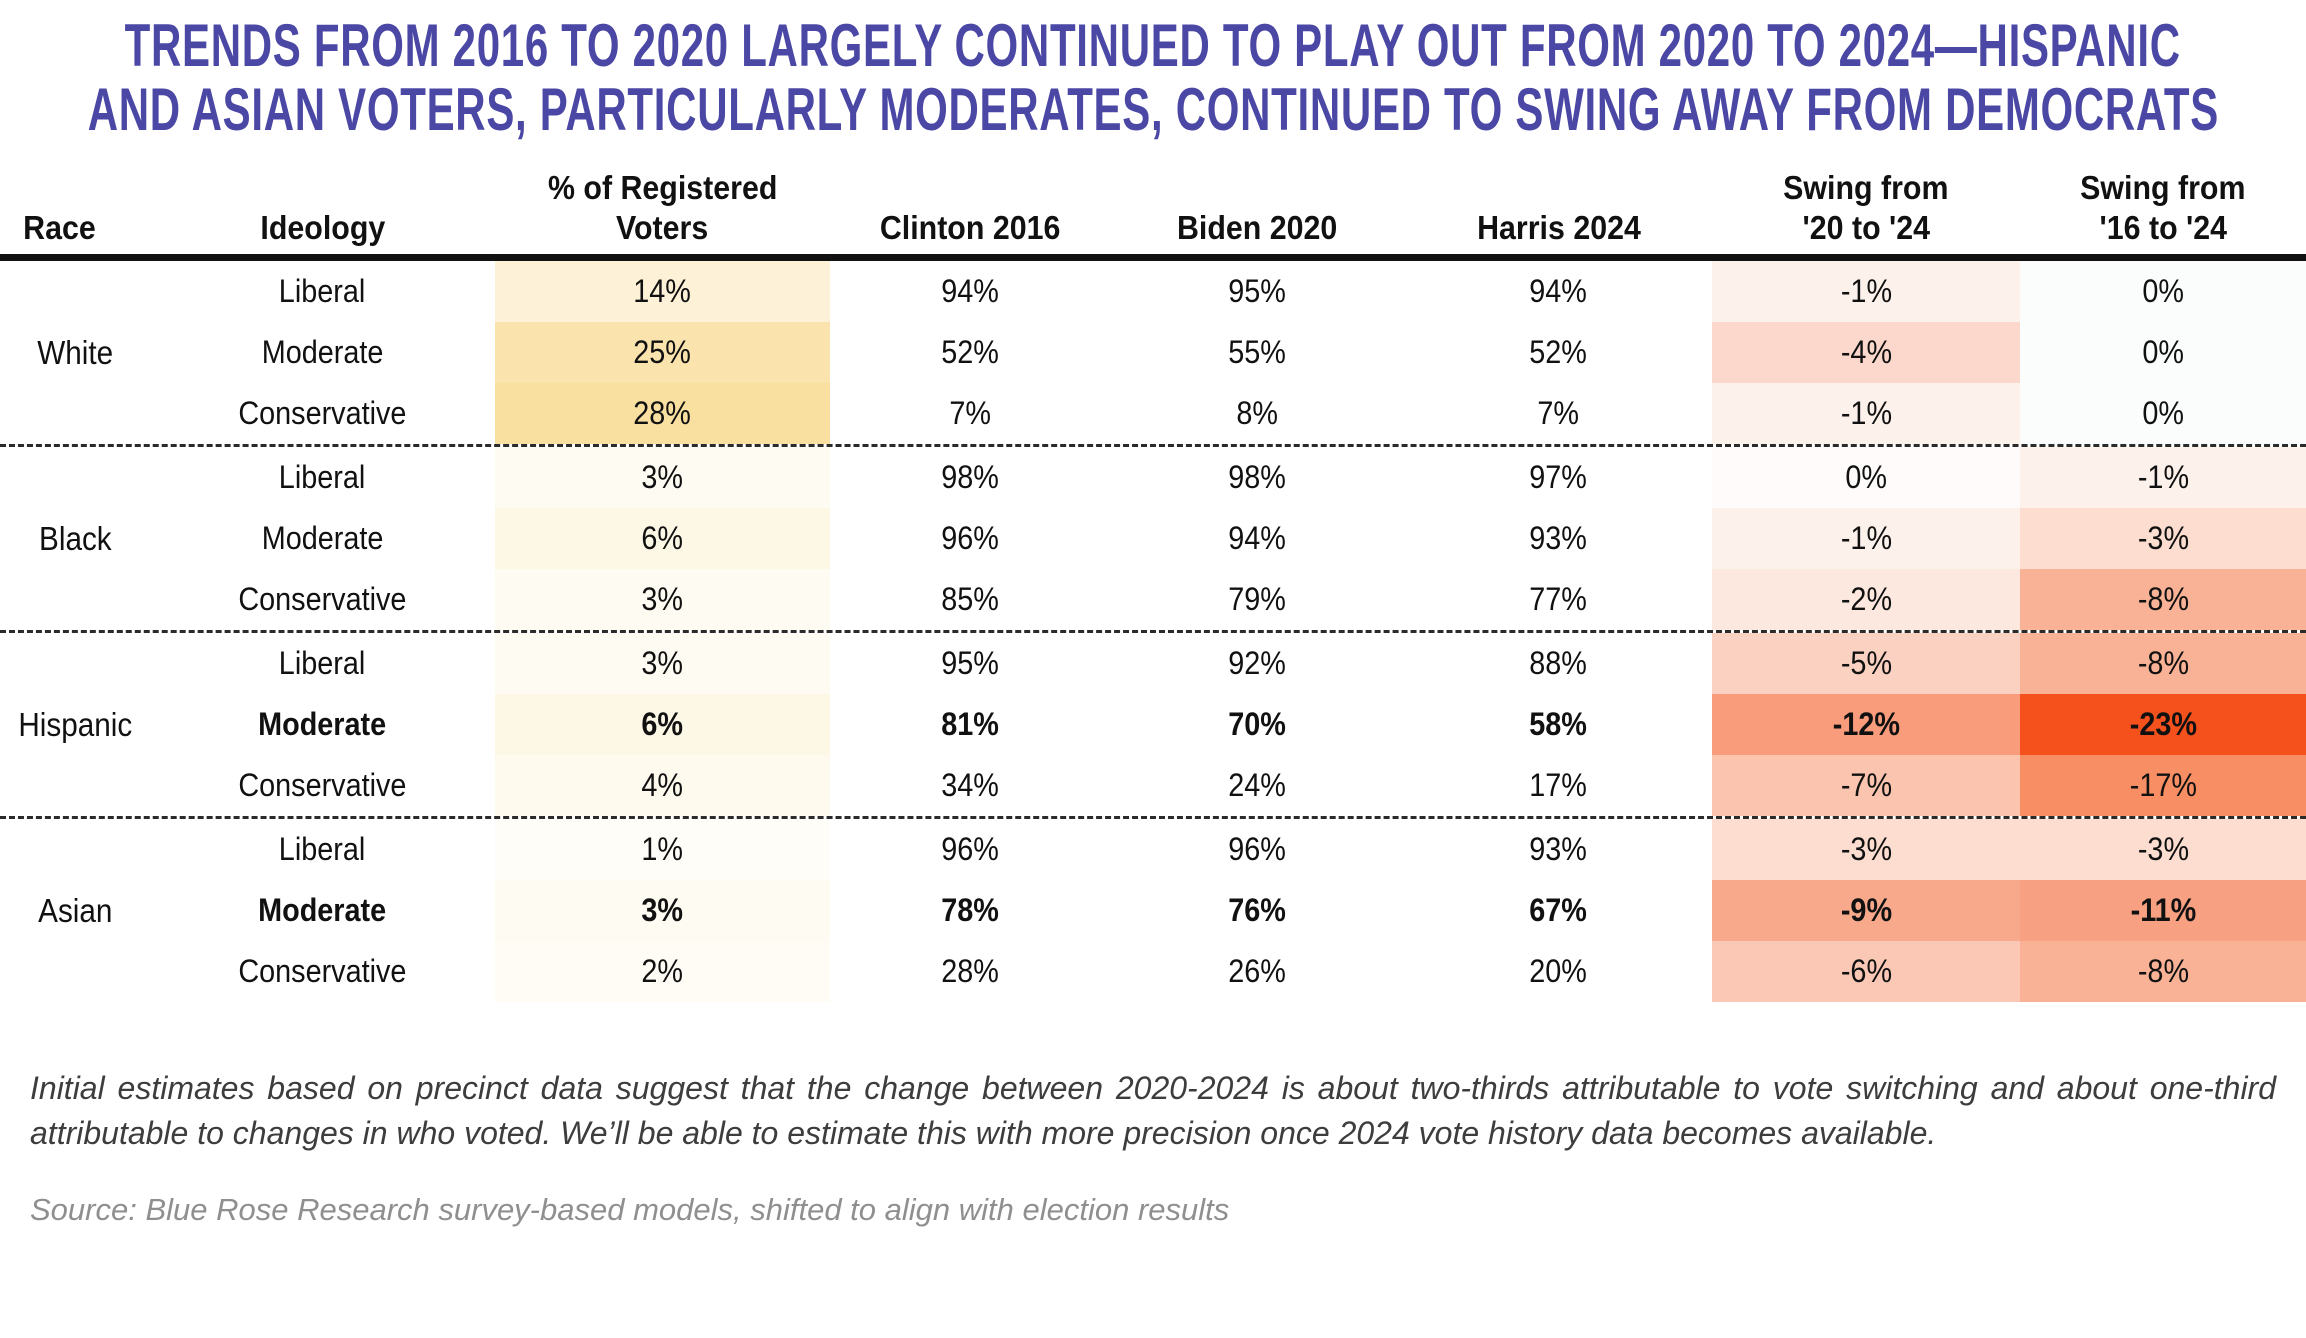 The width and height of the screenshot is (2306, 1338). I want to click on table-row: Conservative 4% 34% 24% 17% -7% -17%, so click(1228, 785).